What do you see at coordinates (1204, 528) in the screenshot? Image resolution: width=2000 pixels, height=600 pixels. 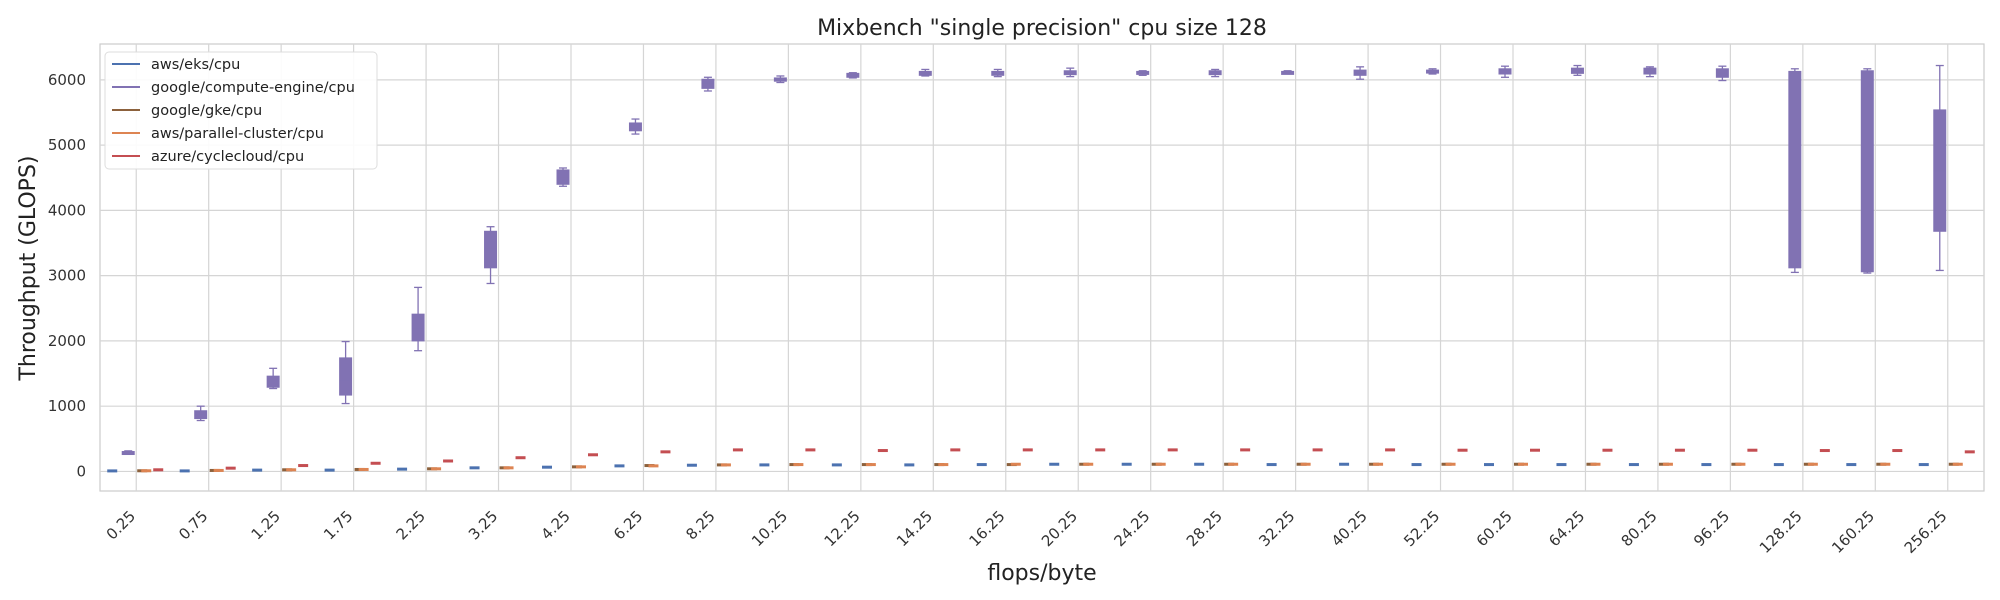 I see `x-tick-label: 28.25` at bounding box center [1204, 528].